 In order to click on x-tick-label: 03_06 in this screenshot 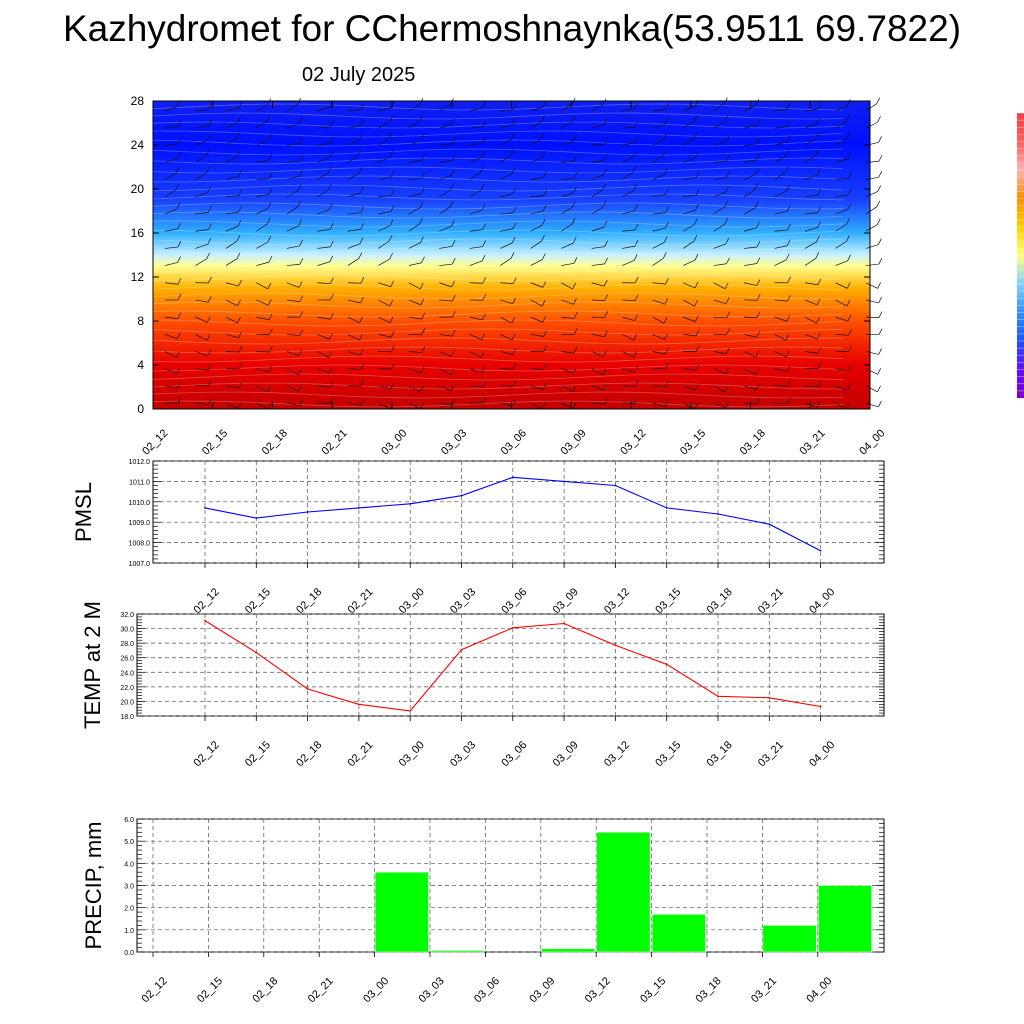, I will do `click(514, 601)`.